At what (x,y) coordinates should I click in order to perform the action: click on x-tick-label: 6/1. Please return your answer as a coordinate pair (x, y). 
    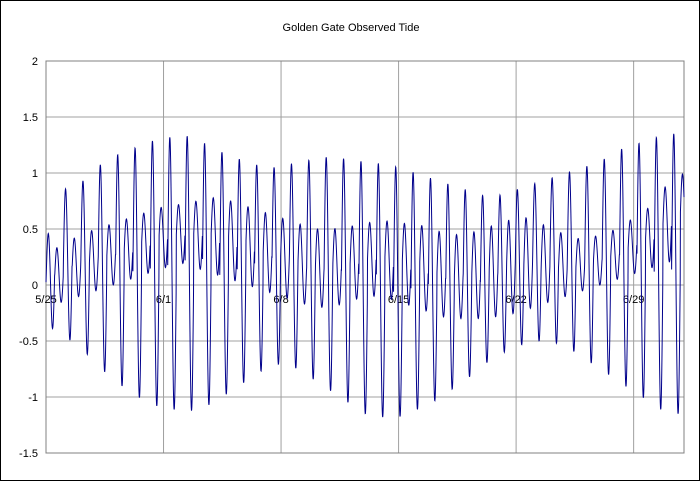
    Looking at the image, I should click on (163, 300).